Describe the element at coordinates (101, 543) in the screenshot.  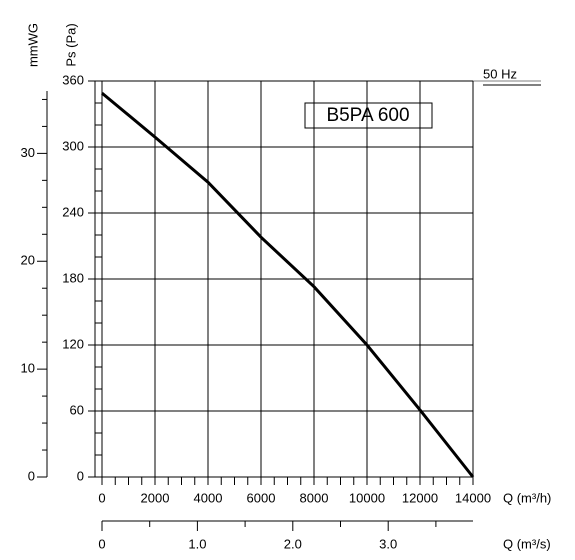
I see `x2-tick-label: 0` at that location.